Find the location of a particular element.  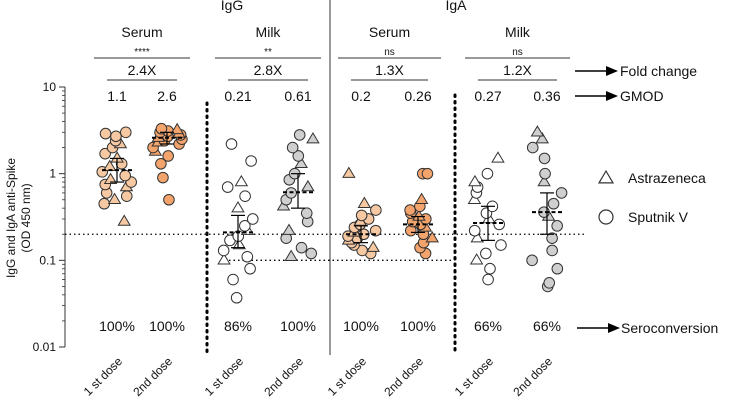

y-axis-label-line1: IgG and IgA anti-Spike is located at coordinates (11, 218).